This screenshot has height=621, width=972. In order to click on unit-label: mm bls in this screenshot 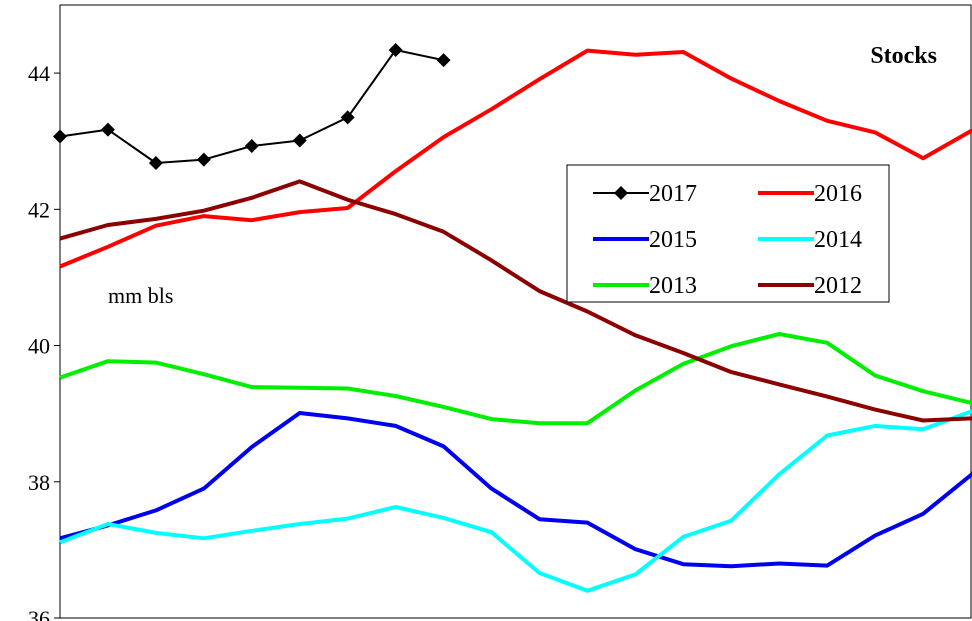, I will do `click(140, 295)`.